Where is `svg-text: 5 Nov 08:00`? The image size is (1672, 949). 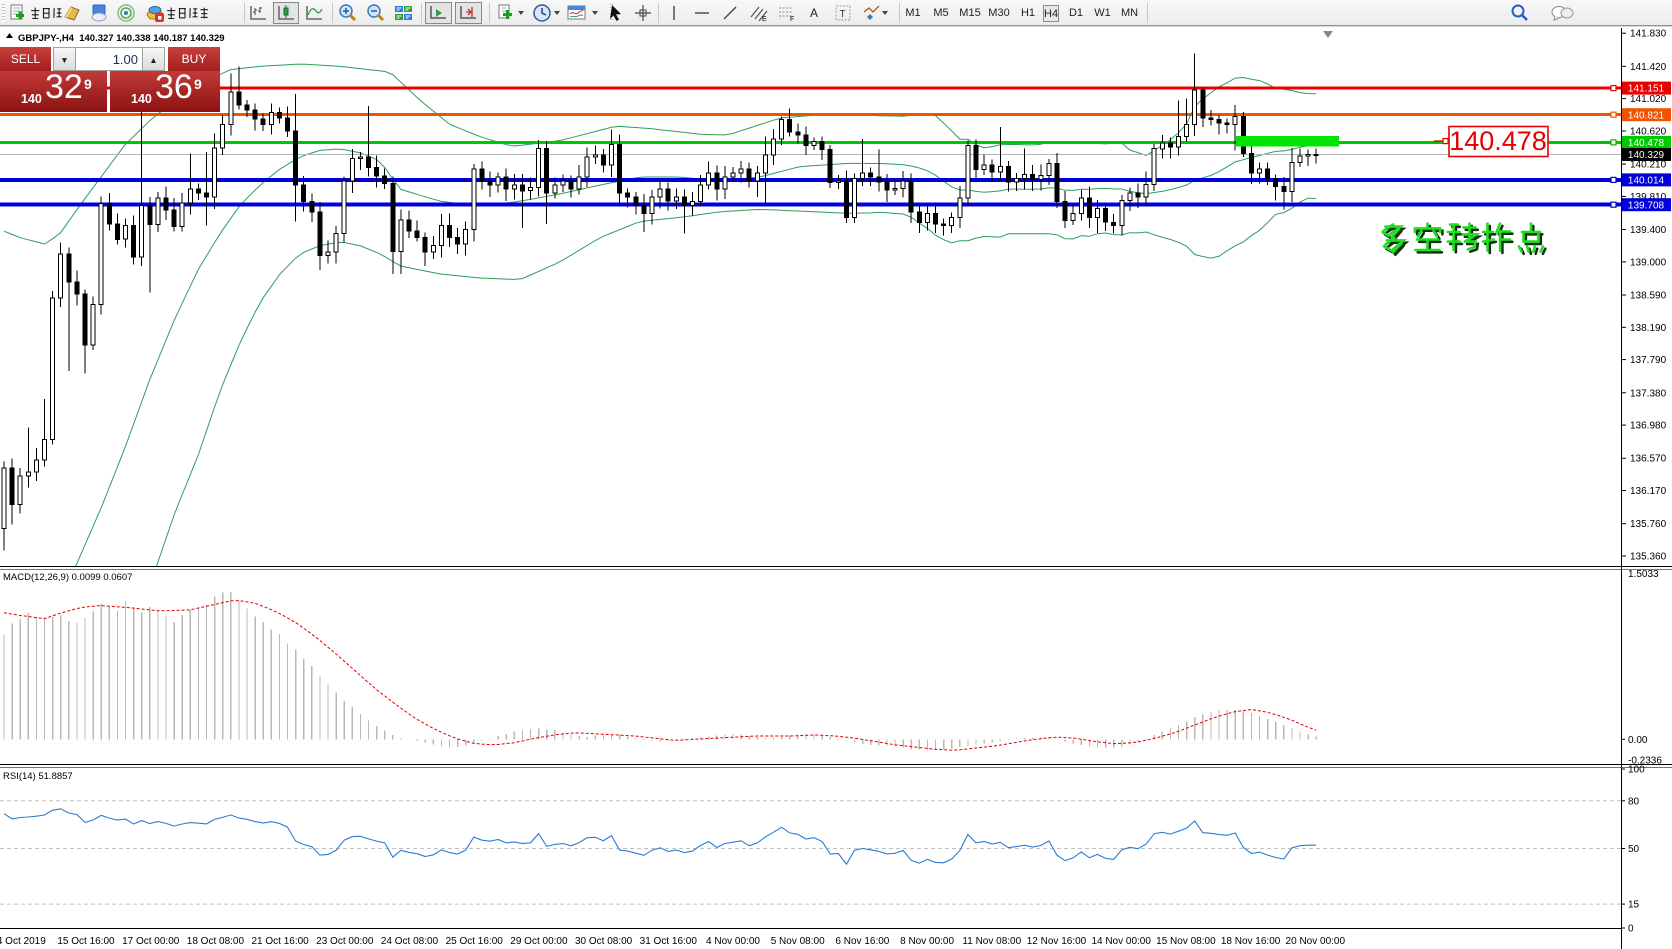 svg-text: 5 Nov 08:00 is located at coordinates (798, 941).